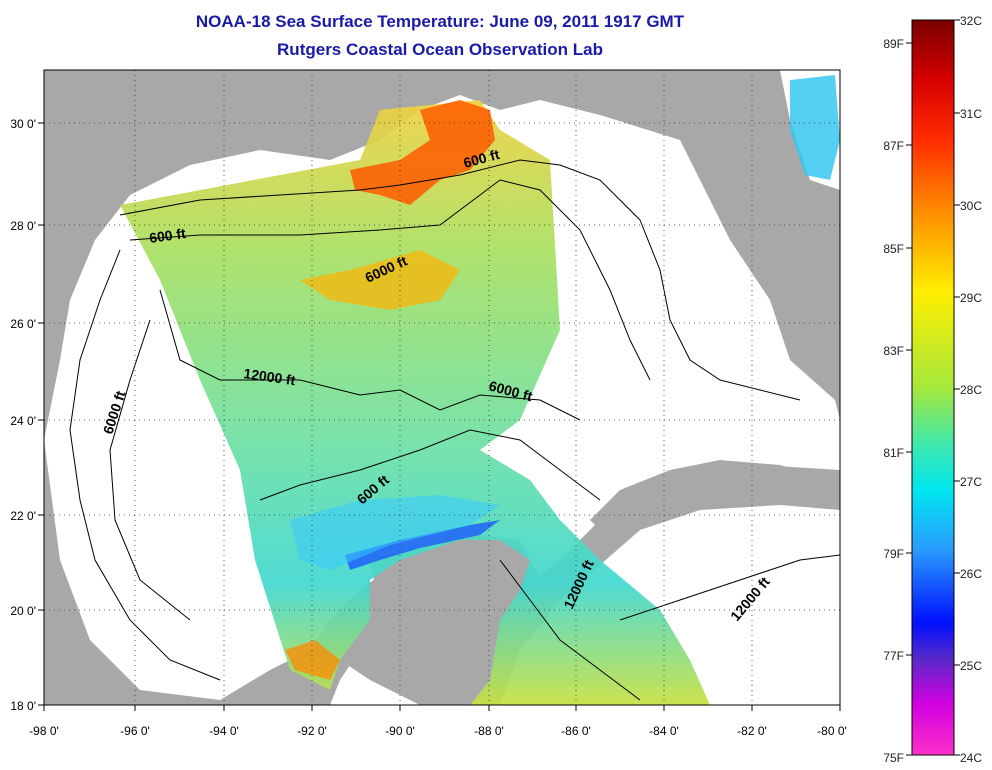 Image resolution: width=992 pixels, height=770 pixels. I want to click on x-tick-label: -86 0', so click(576, 731).